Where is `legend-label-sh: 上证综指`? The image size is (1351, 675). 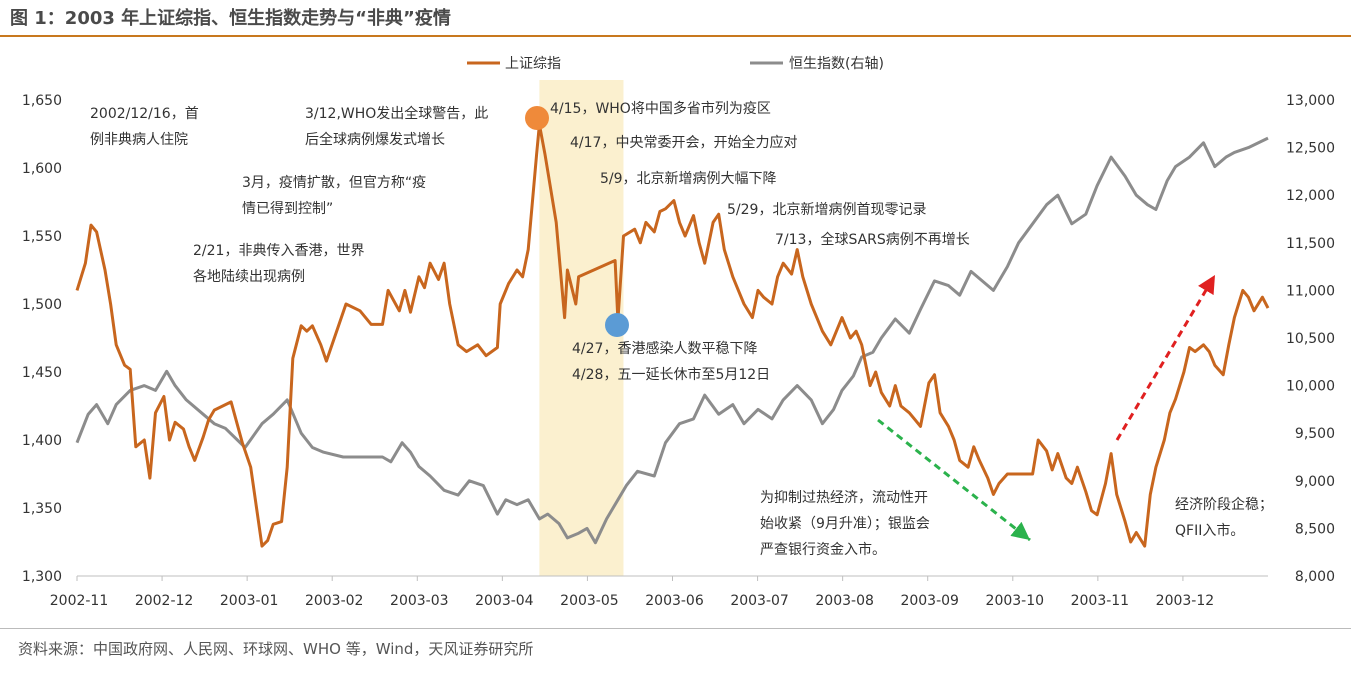
legend-label-sh: 上证综指 is located at coordinates (533, 64).